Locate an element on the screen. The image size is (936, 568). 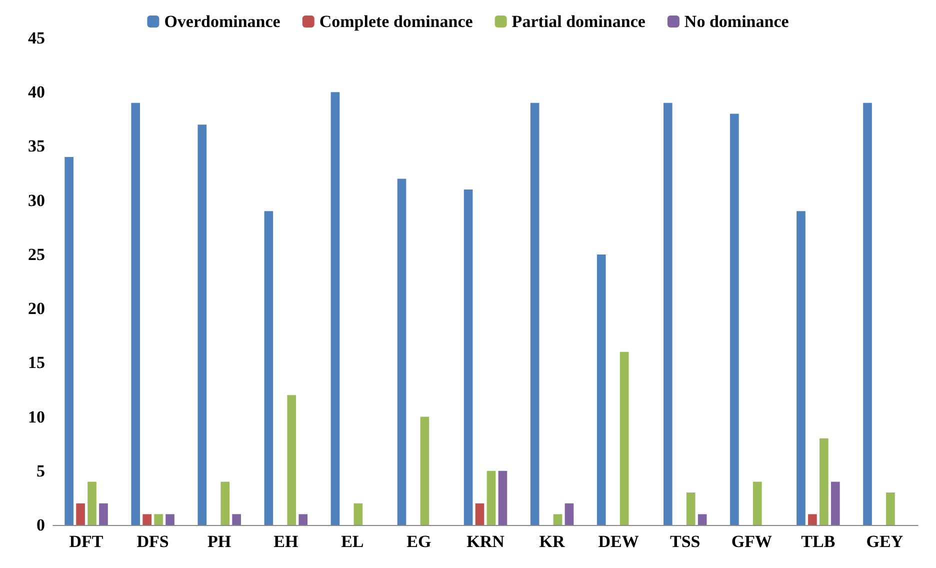
x-tick-label: TSS is located at coordinates (685, 541).